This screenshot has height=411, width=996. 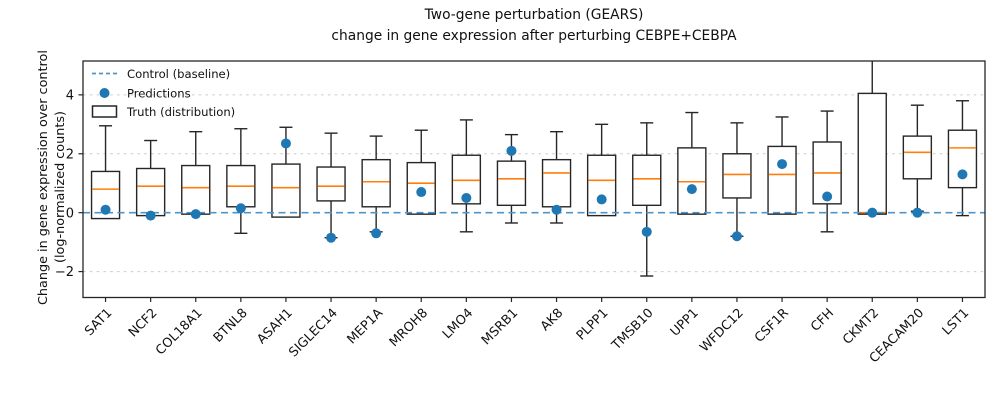 I want to click on prediction-dot-LST1, so click(x=962, y=174).